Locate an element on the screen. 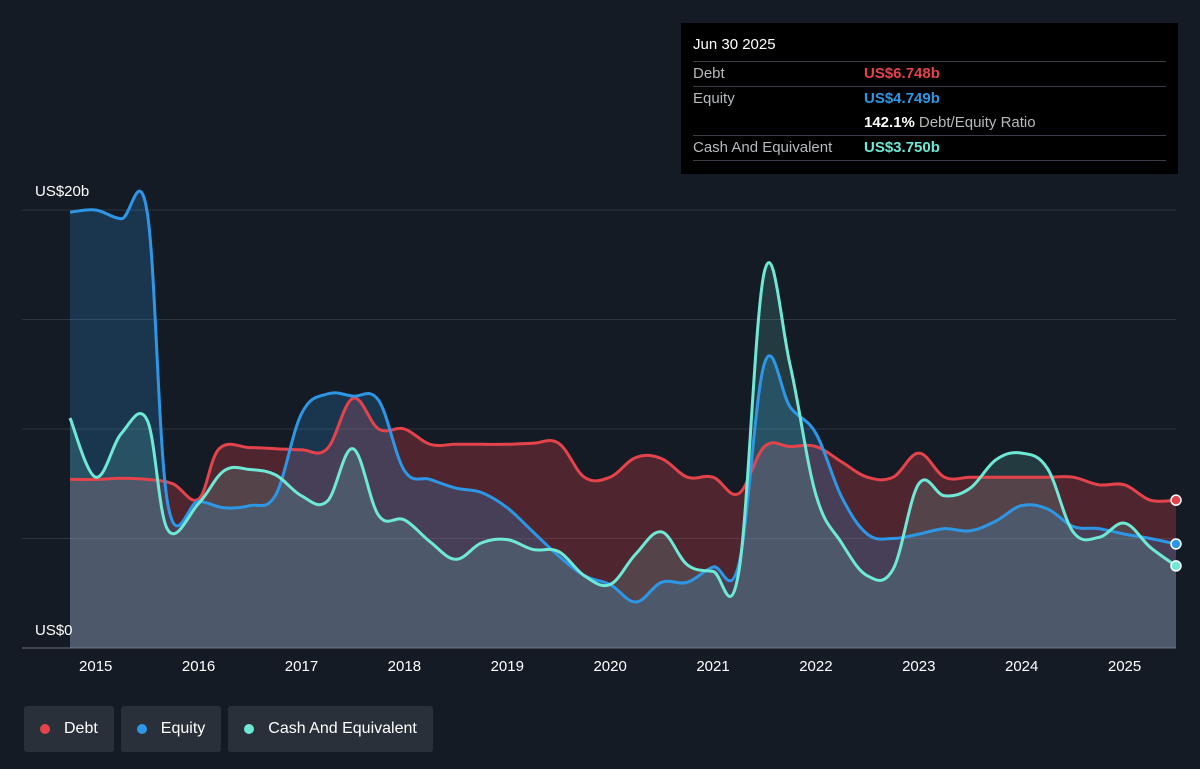 This screenshot has width=1200, height=769. y-axis-min-label: US$0 is located at coordinates (54, 630).